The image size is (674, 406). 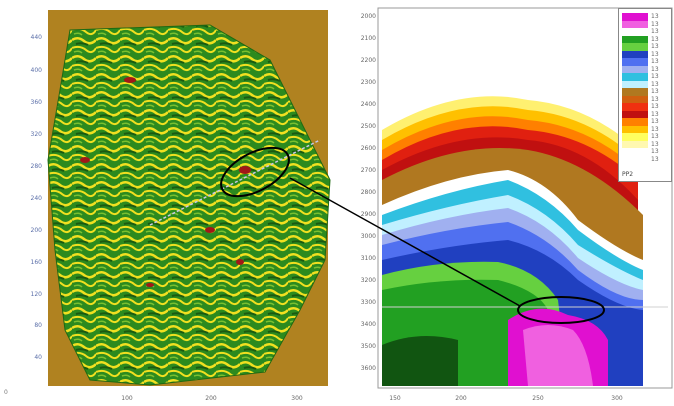 What do you see at coordinates (38, 357) in the screenshot?
I see `y-tick: 40` at bounding box center [38, 357].